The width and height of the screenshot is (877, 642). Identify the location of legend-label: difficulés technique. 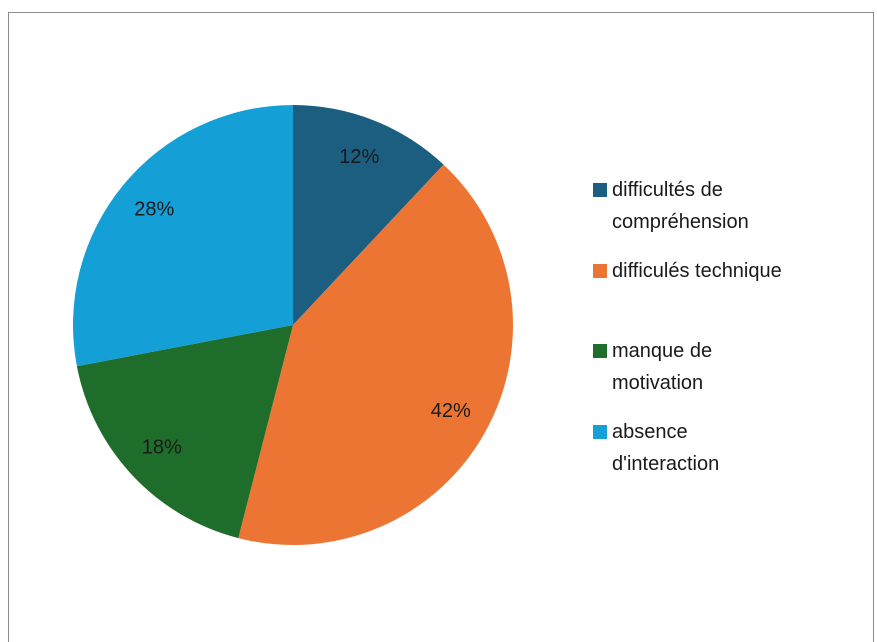
(697, 271).